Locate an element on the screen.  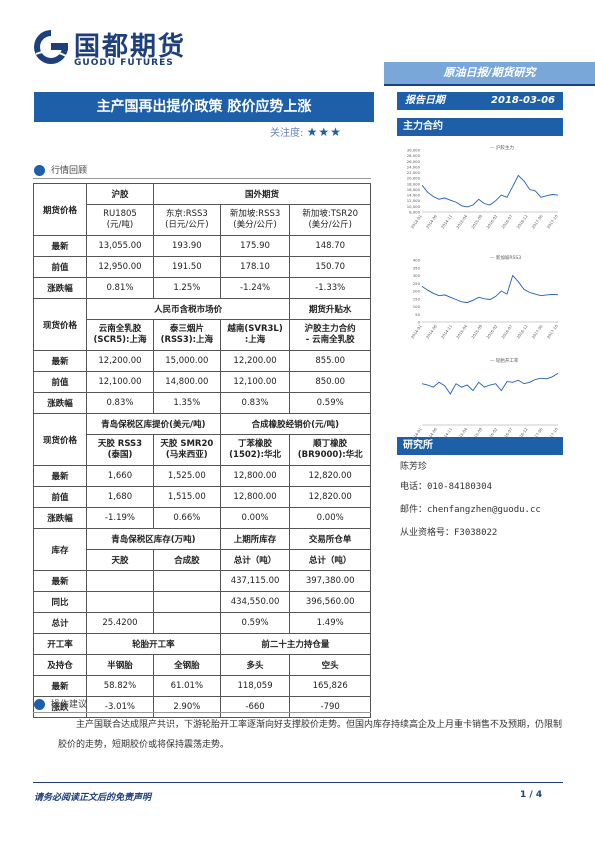
operation-label: 操作建议 is located at coordinates (69, 705).